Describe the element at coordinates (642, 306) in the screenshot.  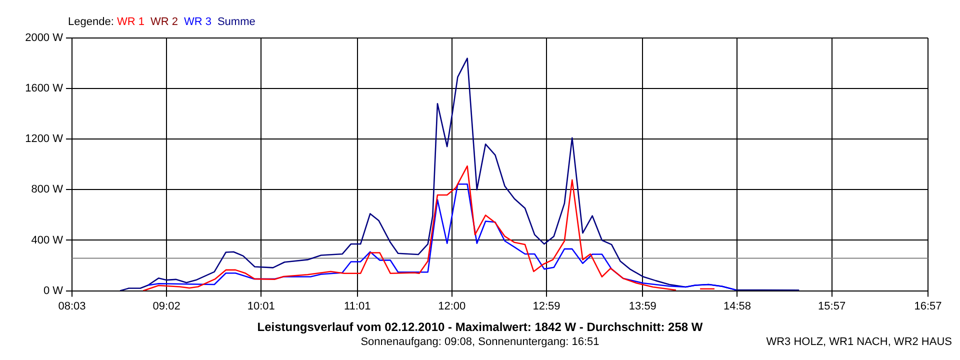
I see `x-tick-label: 13:59` at that location.